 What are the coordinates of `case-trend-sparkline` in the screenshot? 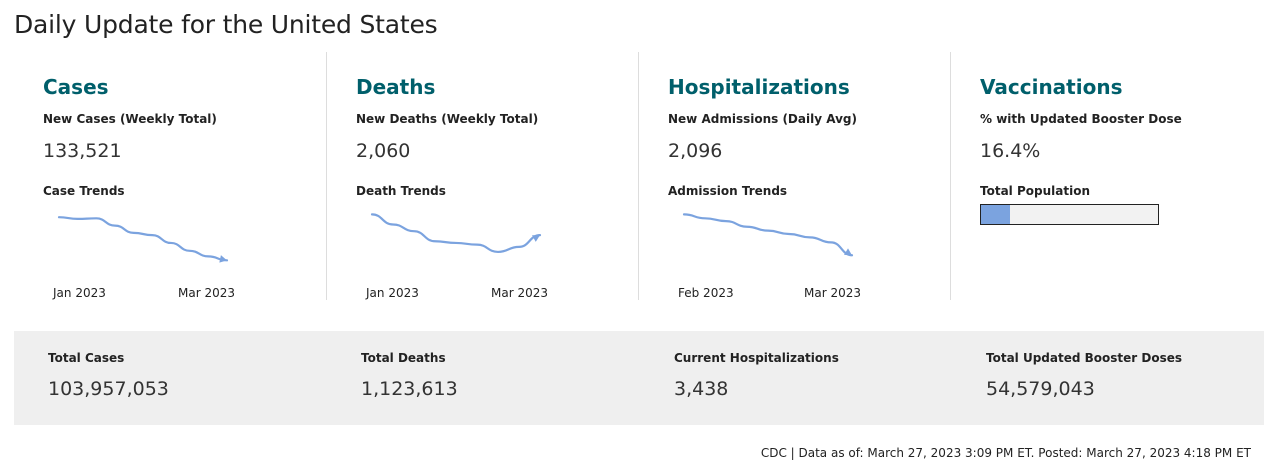 It's located at (143, 237).